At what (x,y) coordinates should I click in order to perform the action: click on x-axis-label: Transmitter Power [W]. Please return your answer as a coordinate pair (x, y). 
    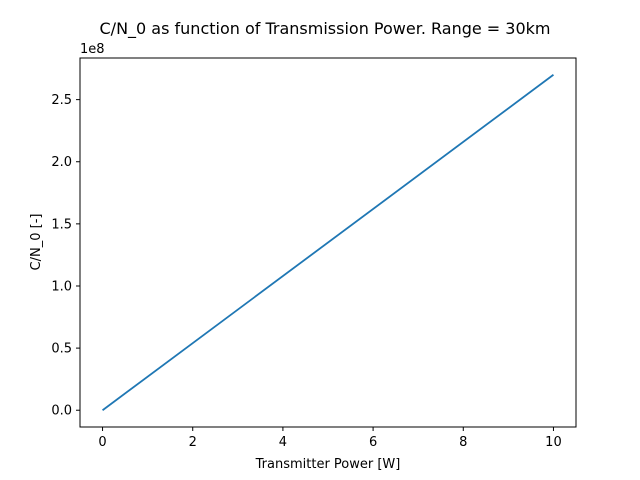
    Looking at the image, I should click on (328, 464).